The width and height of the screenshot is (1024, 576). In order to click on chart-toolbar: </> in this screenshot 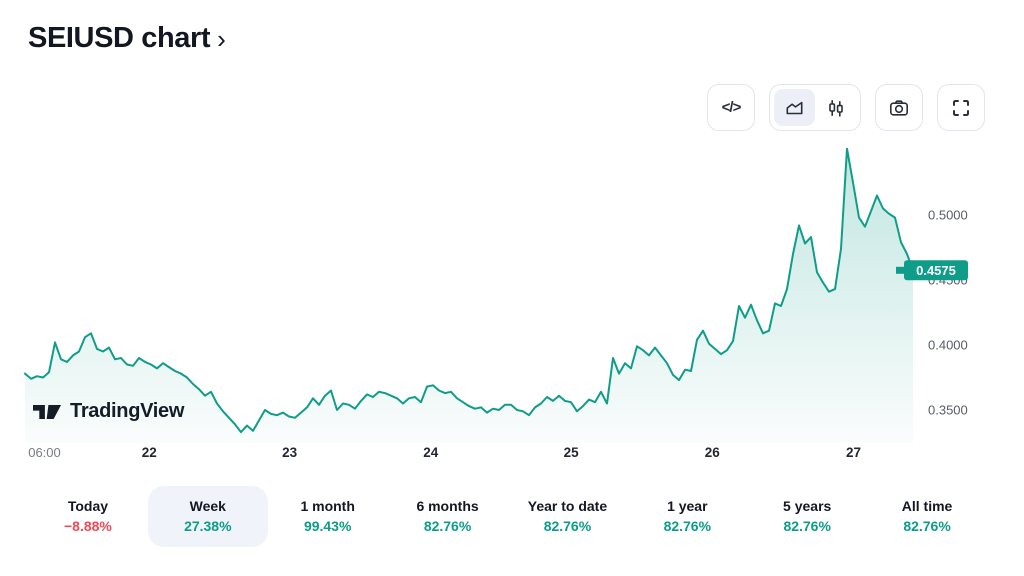, I will do `click(846, 107)`.